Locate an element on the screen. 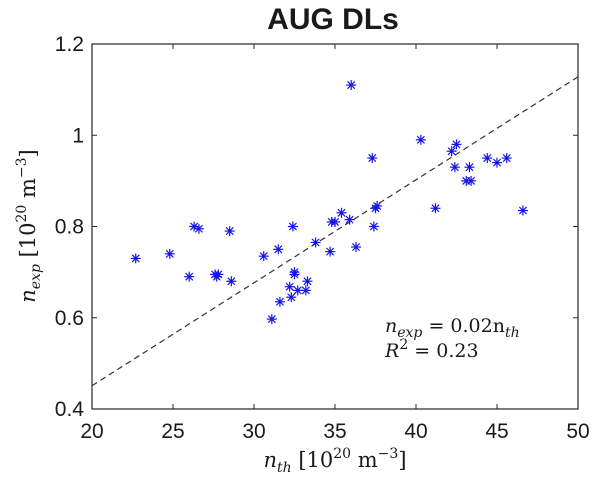 Image resolution: width=596 pixels, height=479 pixels. y-tick-label: 1.2 is located at coordinates (69, 44).